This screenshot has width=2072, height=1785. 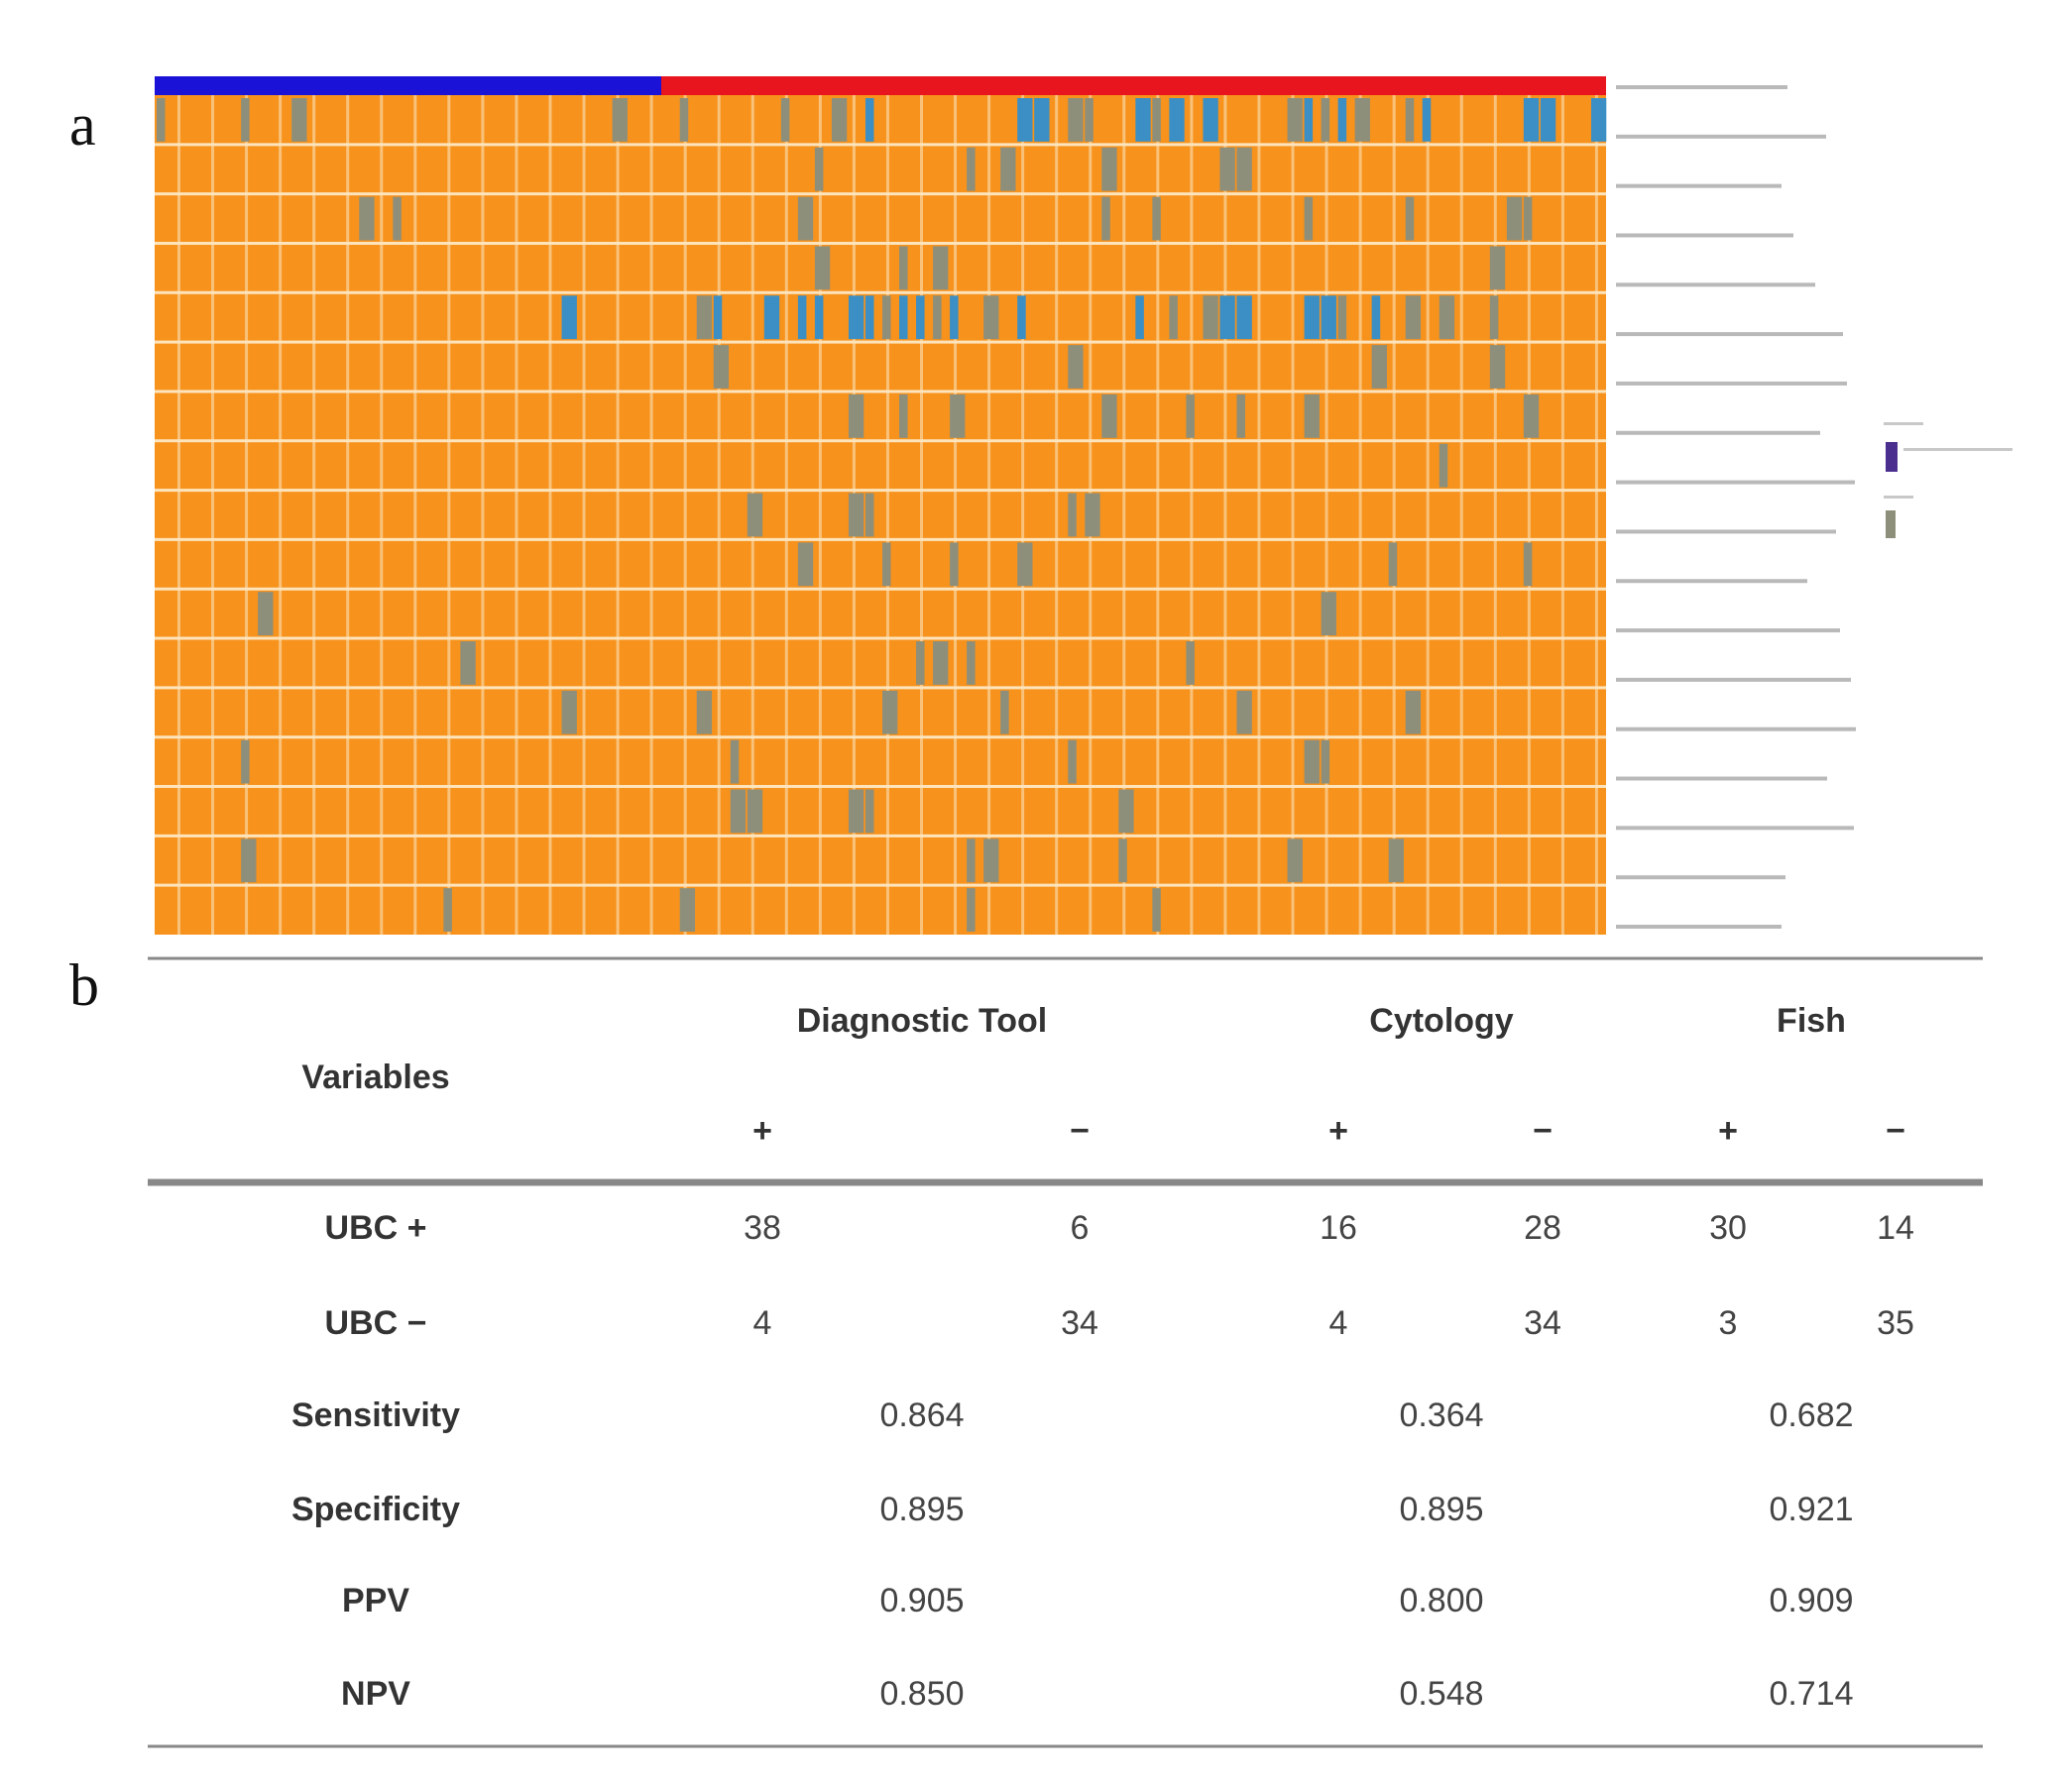 What do you see at coordinates (921, 1694) in the screenshot?
I see `table-cell: 0.850` at bounding box center [921, 1694].